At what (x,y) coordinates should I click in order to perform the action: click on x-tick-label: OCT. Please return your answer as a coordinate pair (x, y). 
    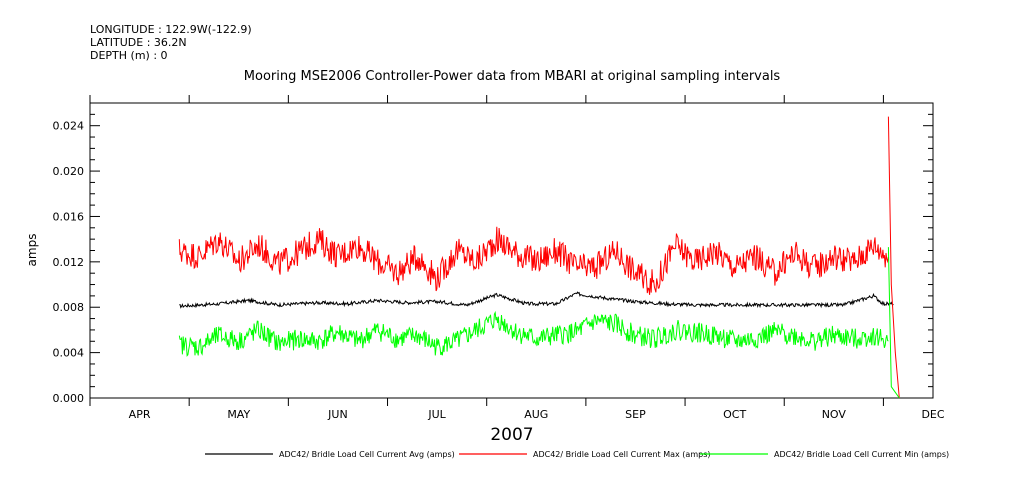
    Looking at the image, I should click on (734, 414).